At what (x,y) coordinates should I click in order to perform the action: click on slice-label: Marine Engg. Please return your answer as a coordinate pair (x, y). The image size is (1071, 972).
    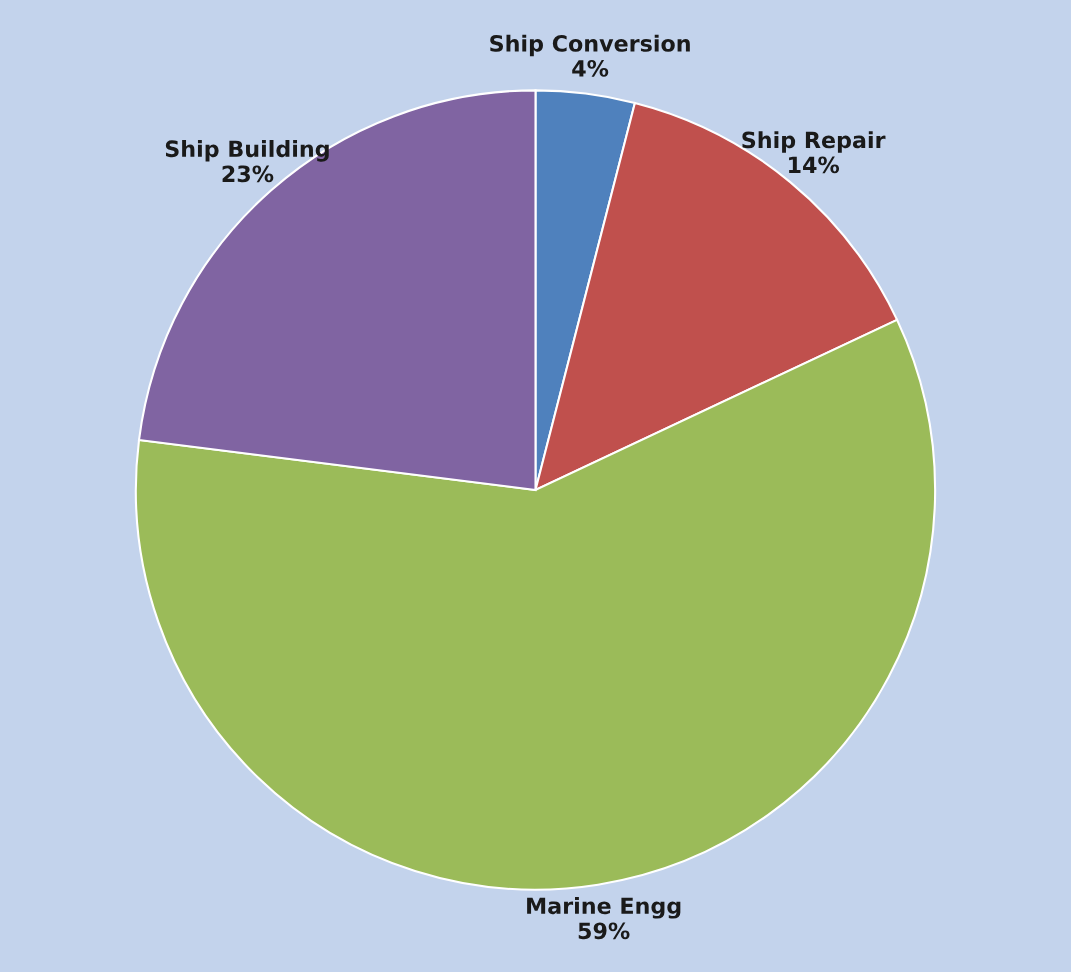
    Looking at the image, I should click on (604, 907).